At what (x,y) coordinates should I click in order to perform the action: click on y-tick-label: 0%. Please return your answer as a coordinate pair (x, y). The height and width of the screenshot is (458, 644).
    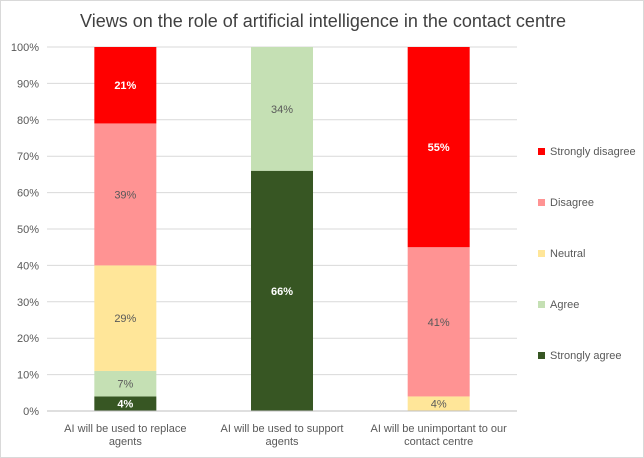
    Looking at the image, I should click on (31, 412).